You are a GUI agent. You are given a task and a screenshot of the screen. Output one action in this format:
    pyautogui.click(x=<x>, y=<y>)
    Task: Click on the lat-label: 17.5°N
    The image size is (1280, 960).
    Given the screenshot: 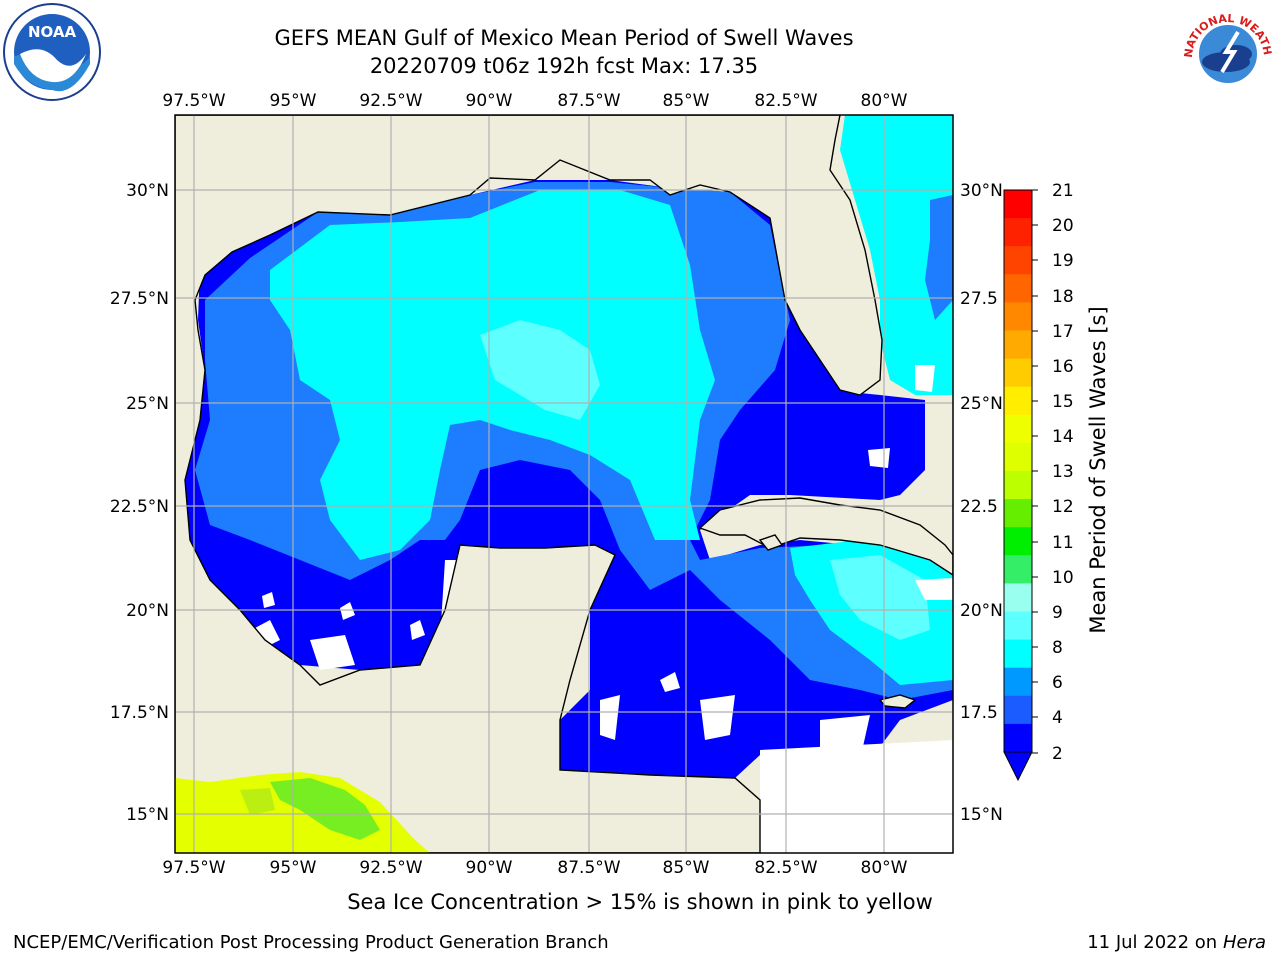 What is the action you would take?
    pyautogui.click(x=139, y=713)
    